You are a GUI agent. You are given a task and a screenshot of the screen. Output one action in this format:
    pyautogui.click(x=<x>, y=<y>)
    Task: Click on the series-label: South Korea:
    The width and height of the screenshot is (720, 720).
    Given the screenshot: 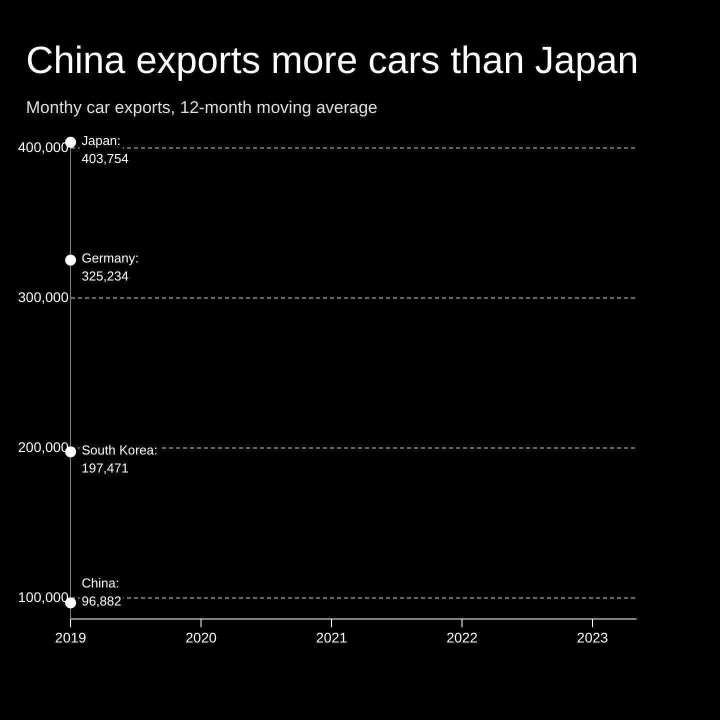 What is the action you would take?
    pyautogui.click(x=120, y=450)
    